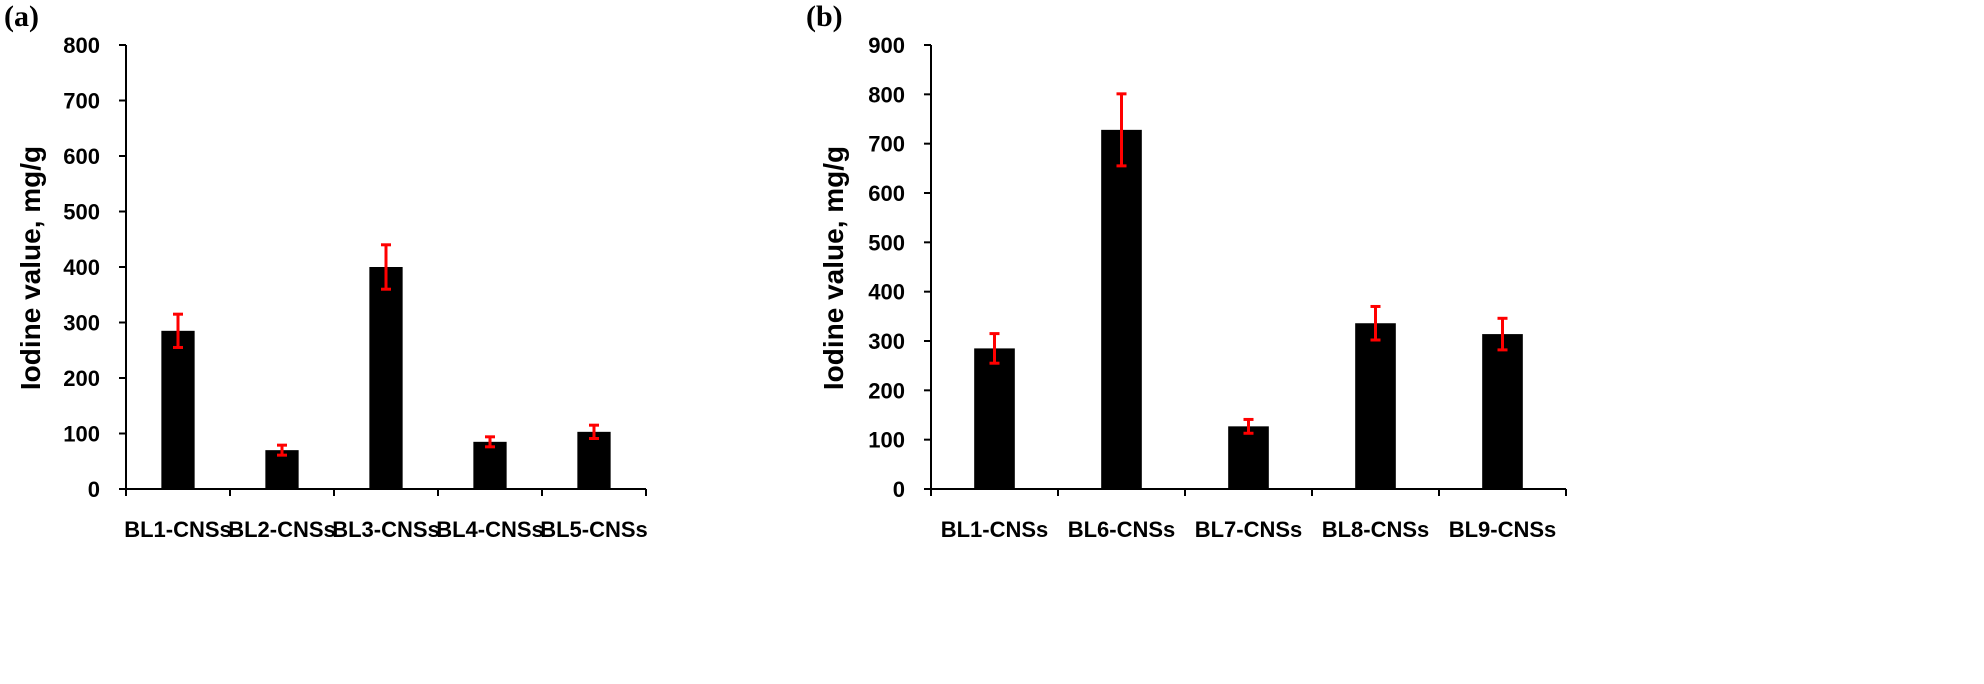  I want to click on error-bar-b-bl1-cnss, so click(994, 348).